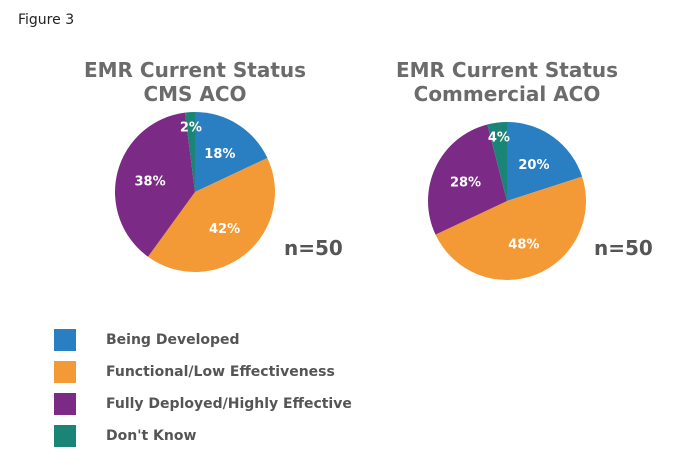  I want to click on chart-title-cms-line1: EMR Current Status, so click(195, 70).